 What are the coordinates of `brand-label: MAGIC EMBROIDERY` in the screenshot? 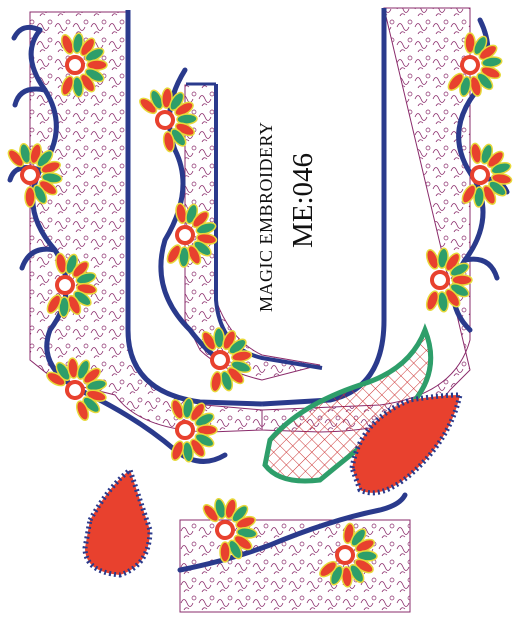 It's located at (266, 216).